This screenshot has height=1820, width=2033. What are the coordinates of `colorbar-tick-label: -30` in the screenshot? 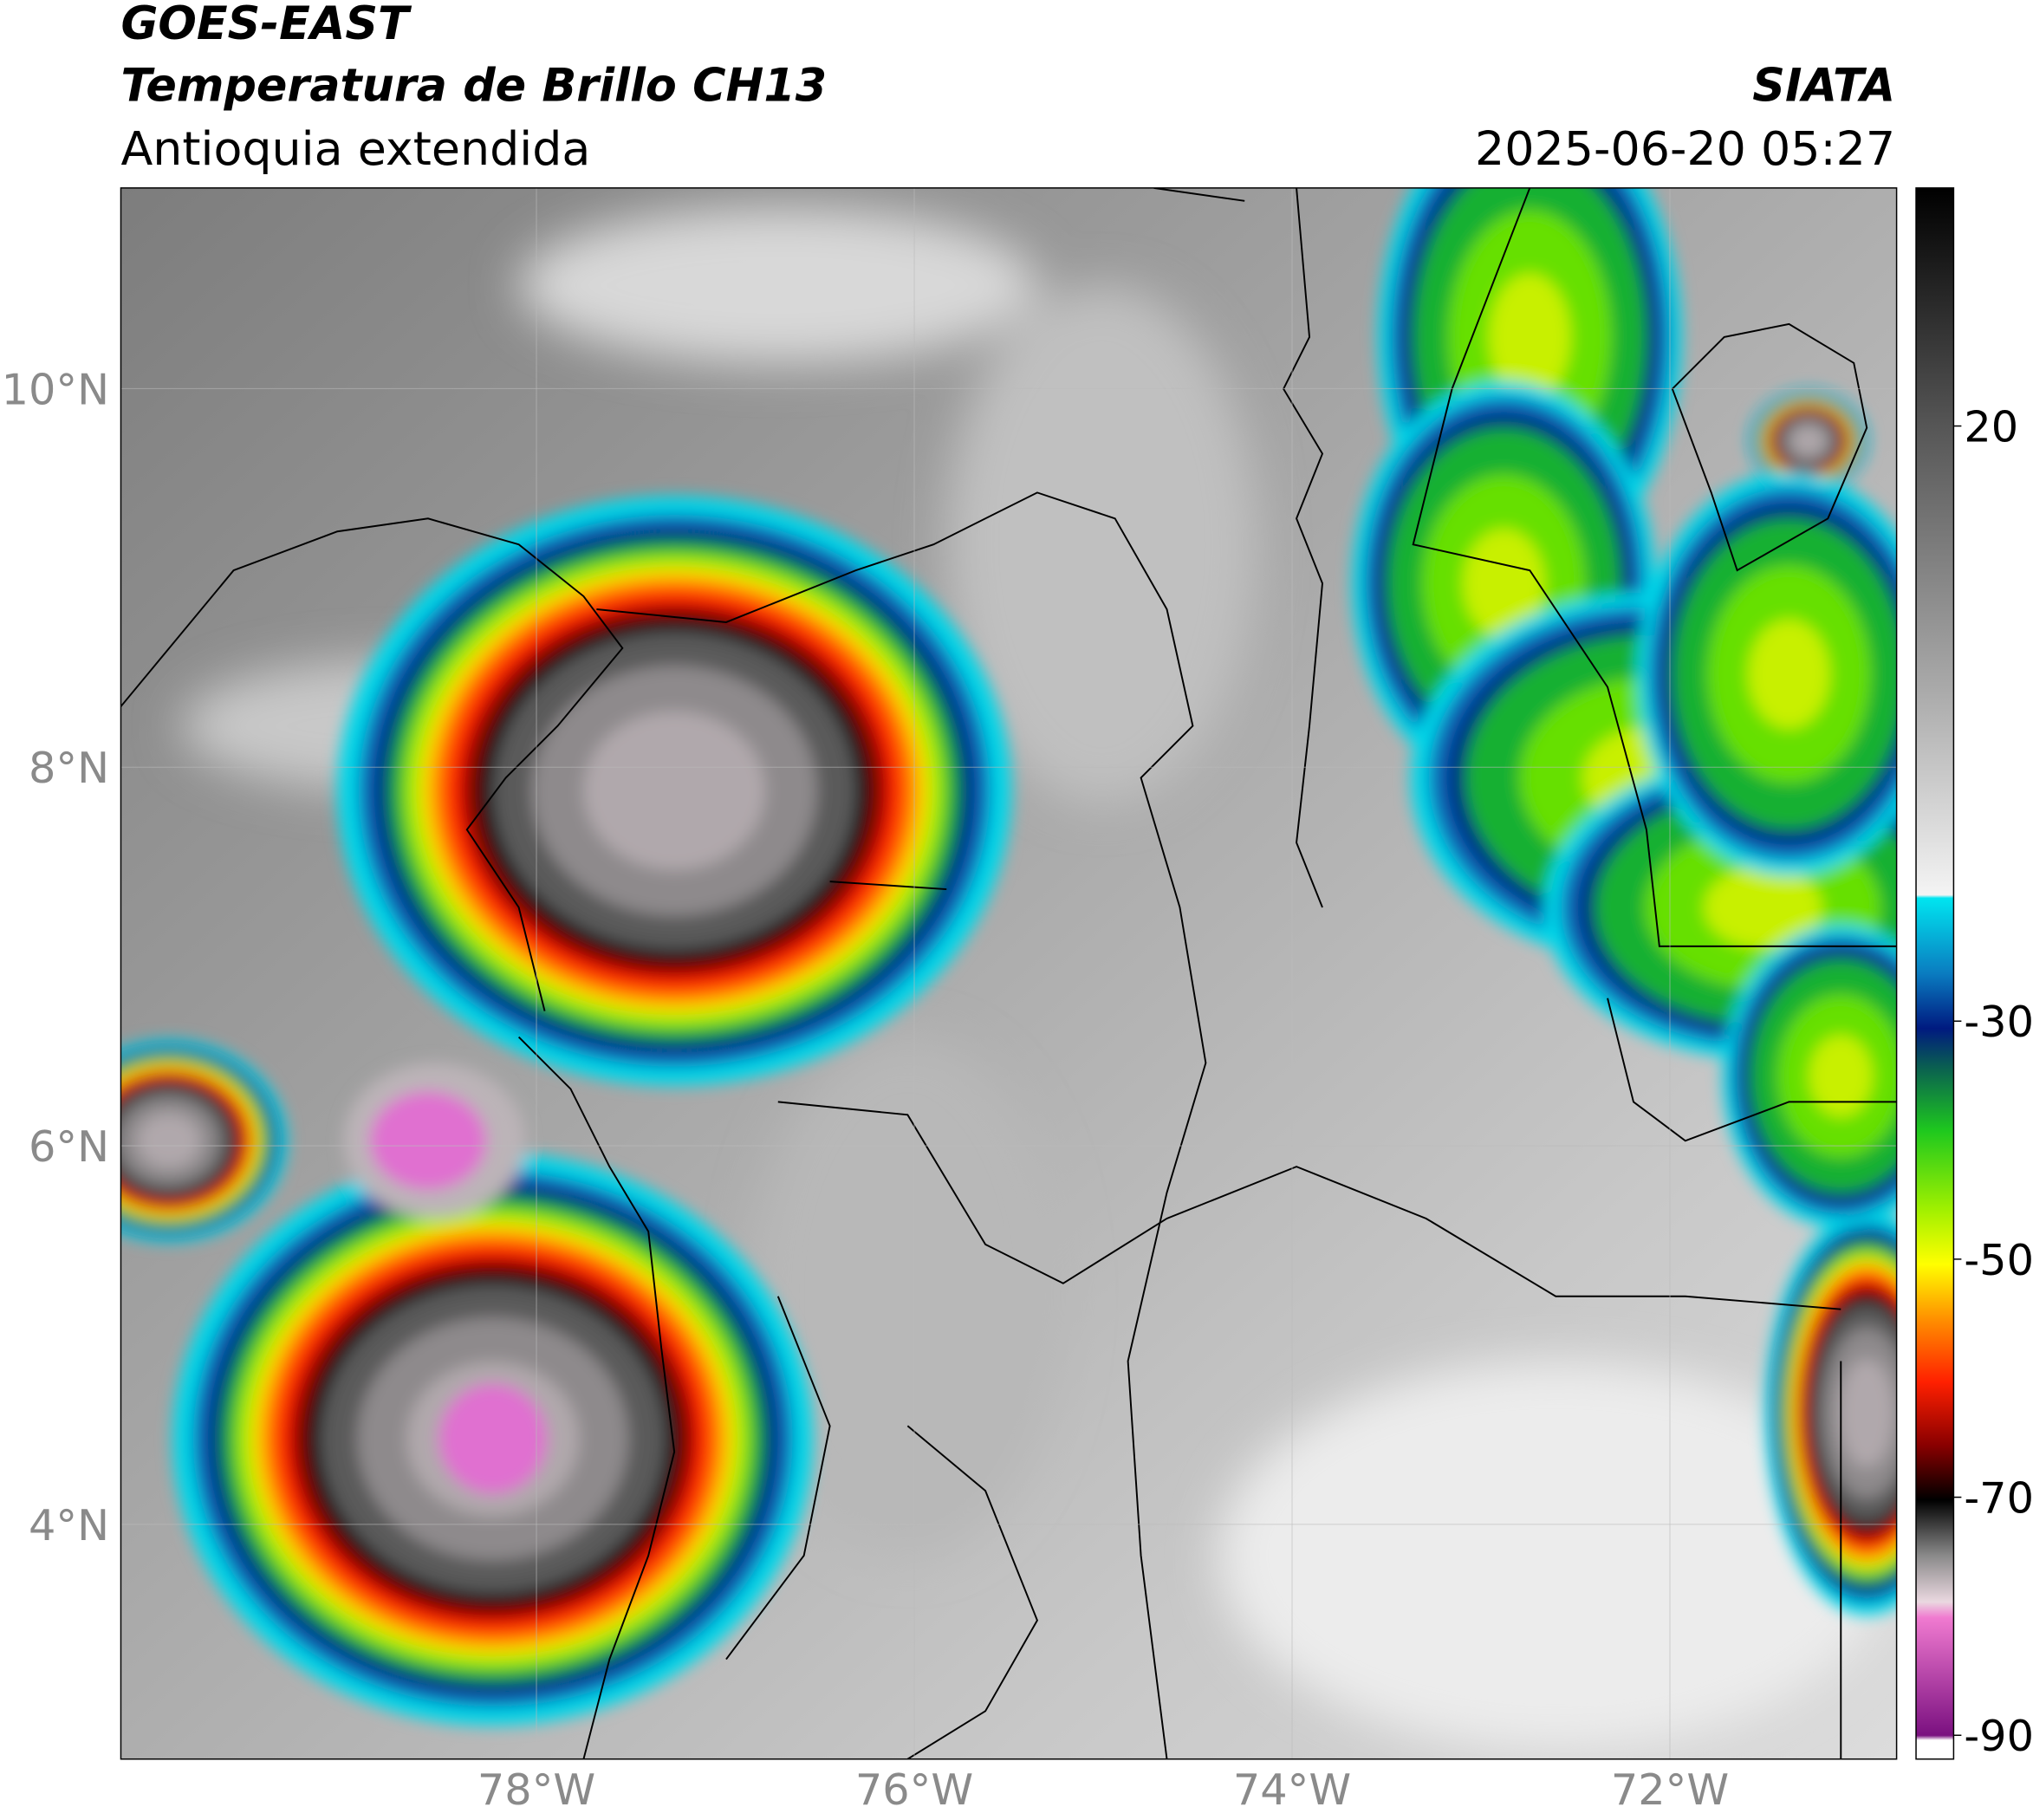 It's located at (1998, 1022).